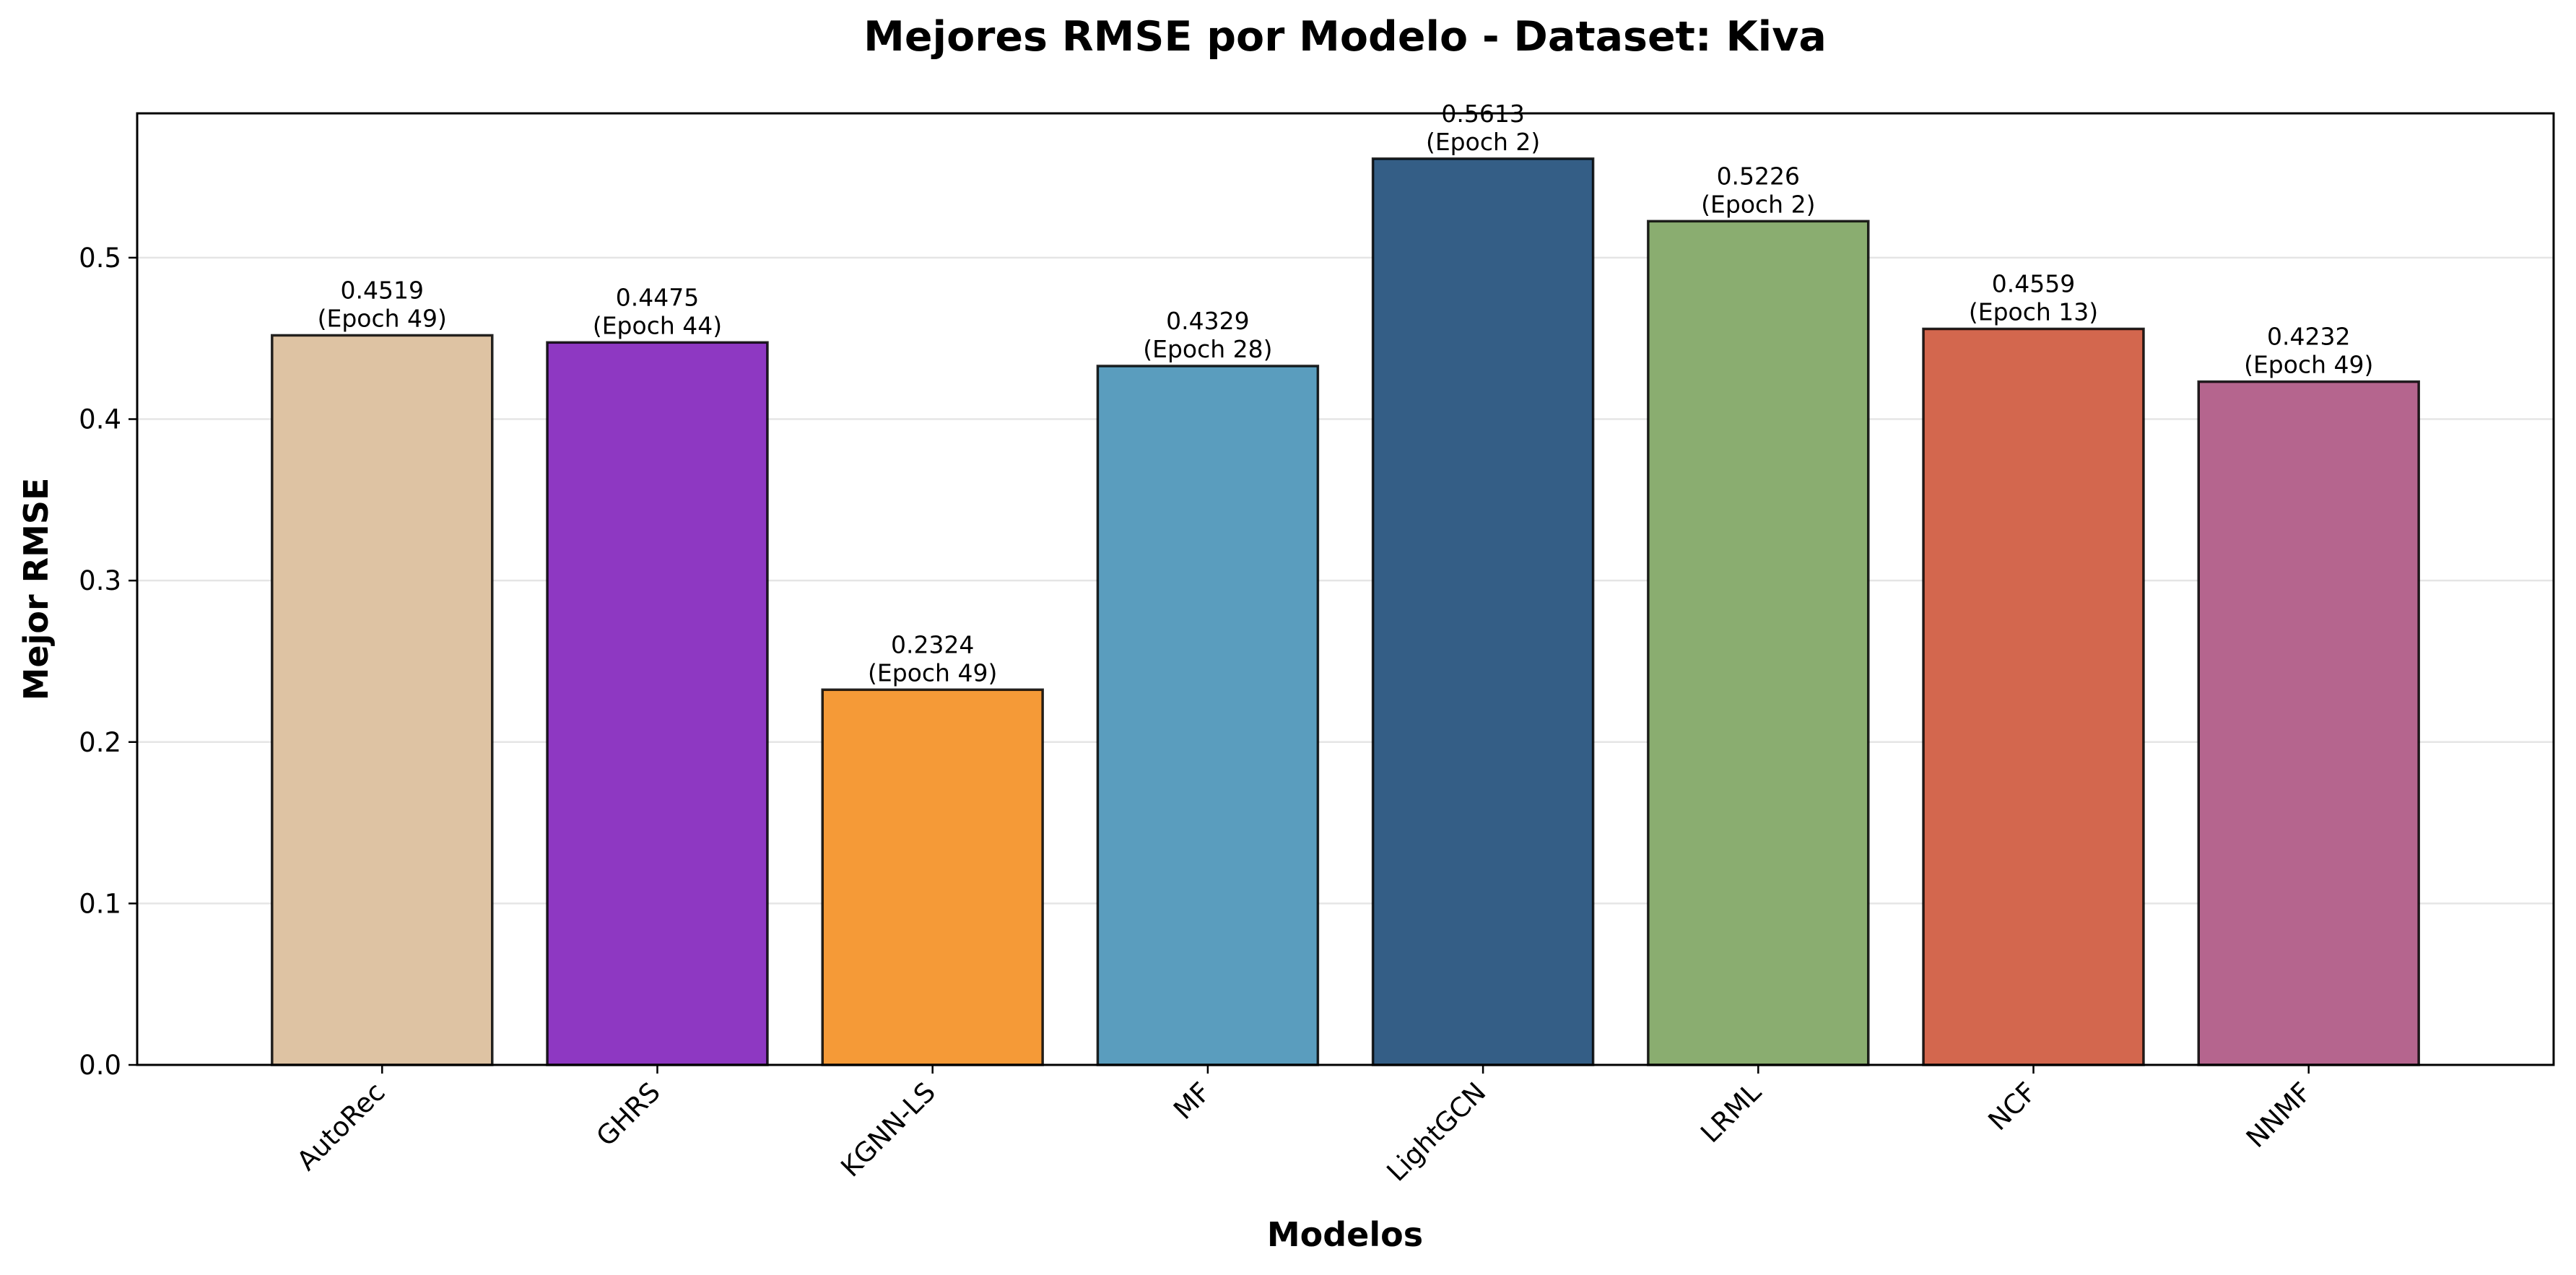 This screenshot has height=1275, width=2576. I want to click on bar-autorec, so click(382, 700).